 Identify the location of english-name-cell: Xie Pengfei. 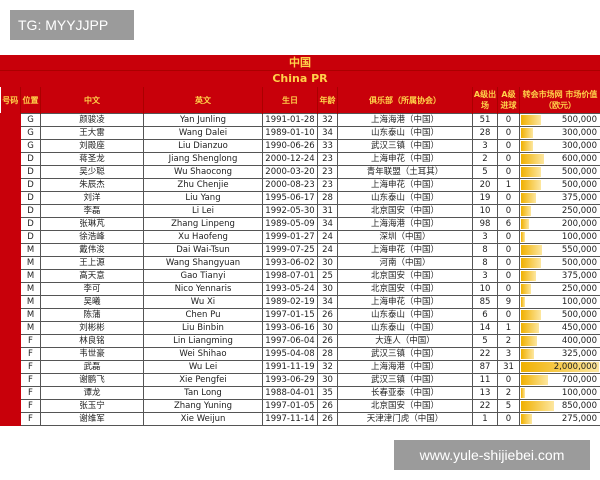
(203, 380).